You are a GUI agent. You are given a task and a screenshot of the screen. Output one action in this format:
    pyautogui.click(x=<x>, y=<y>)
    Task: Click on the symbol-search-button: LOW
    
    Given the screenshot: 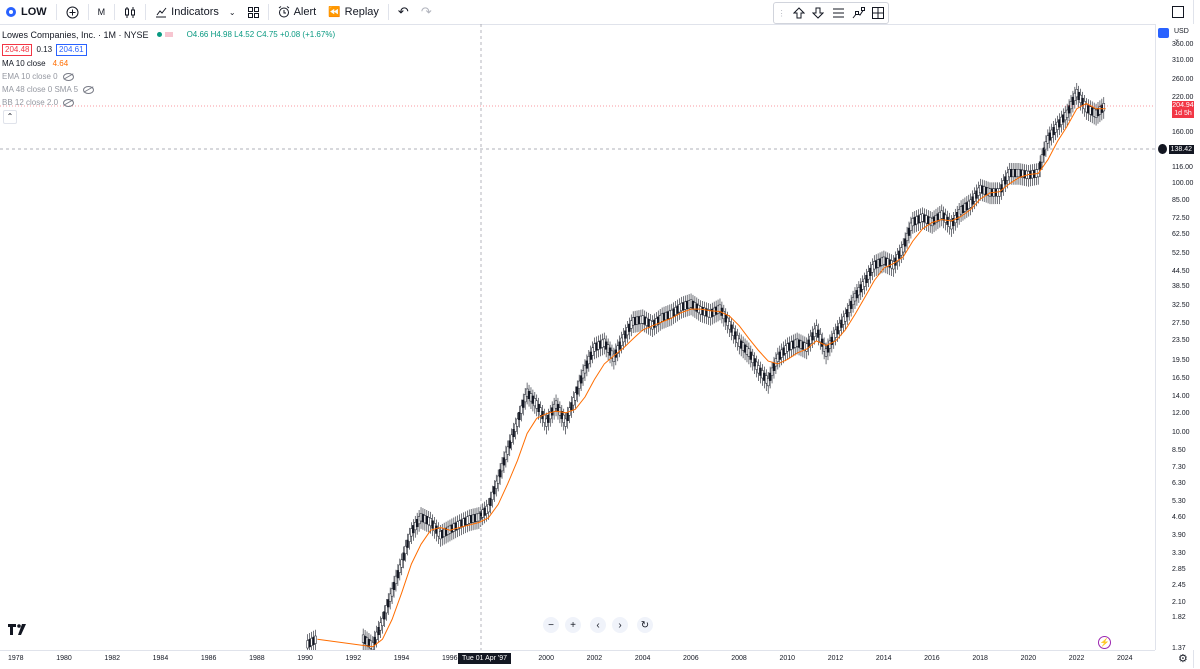 What is the action you would take?
    pyautogui.click(x=26, y=12)
    